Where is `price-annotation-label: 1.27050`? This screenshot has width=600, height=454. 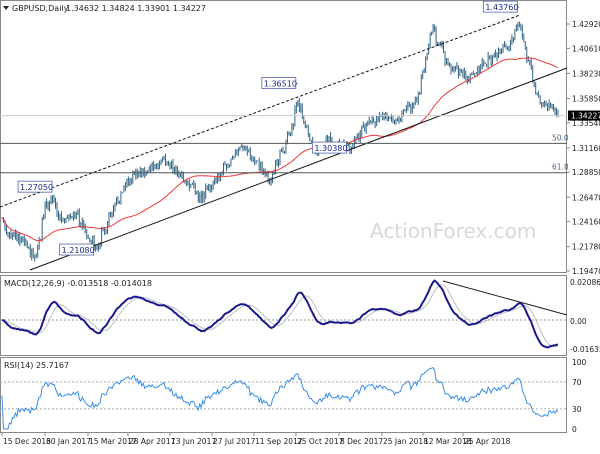 price-annotation-label: 1.27050 is located at coordinates (36, 187).